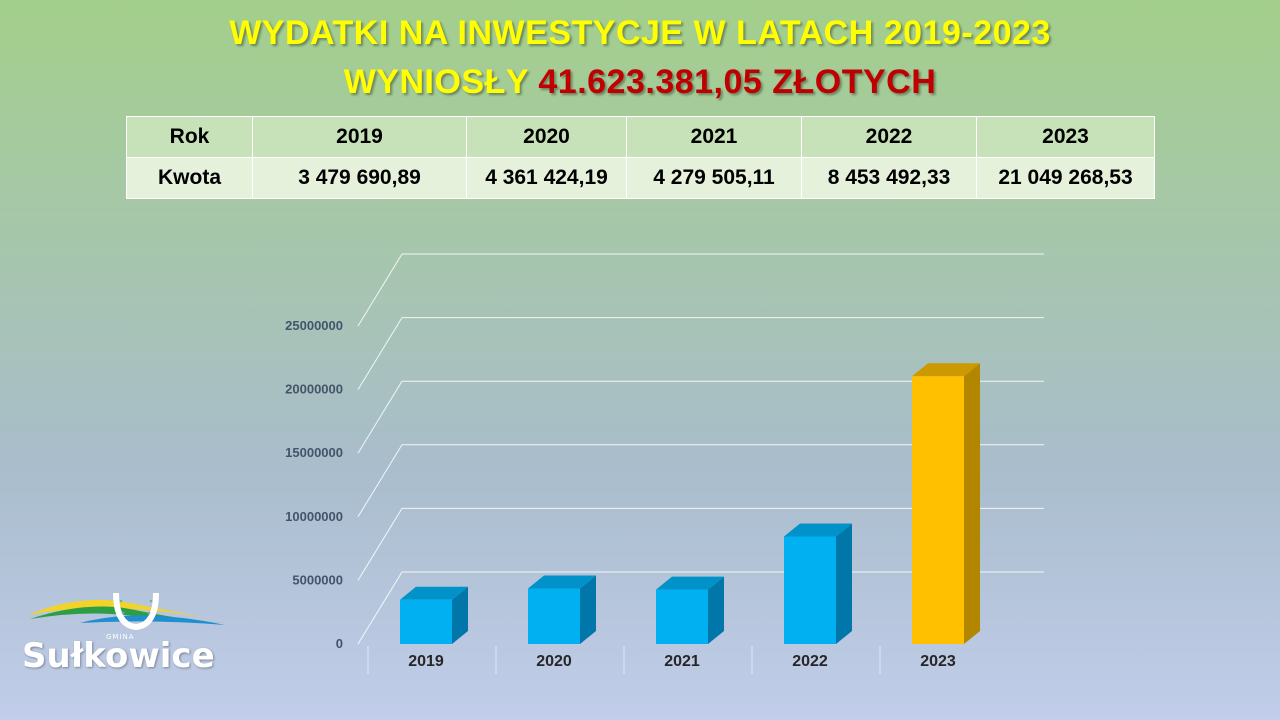 The image size is (1280, 720). I want to click on table-year-cell: 2023, so click(1065, 137).